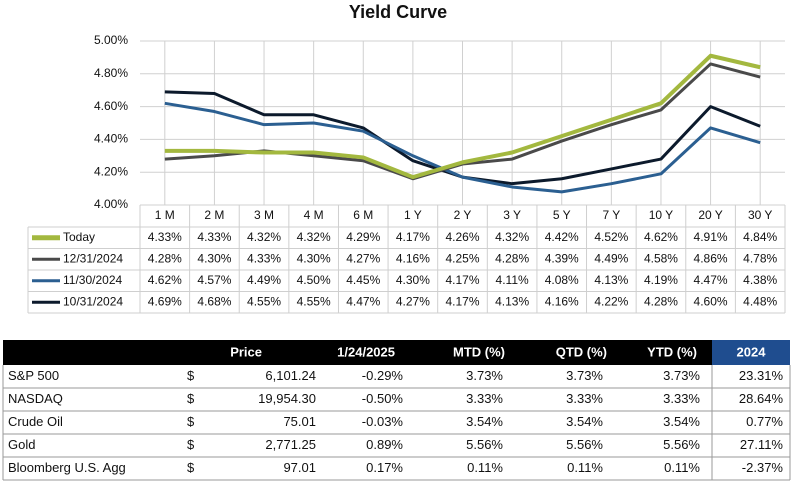  I want to click on table-cell: 0.77%, so click(764, 421).